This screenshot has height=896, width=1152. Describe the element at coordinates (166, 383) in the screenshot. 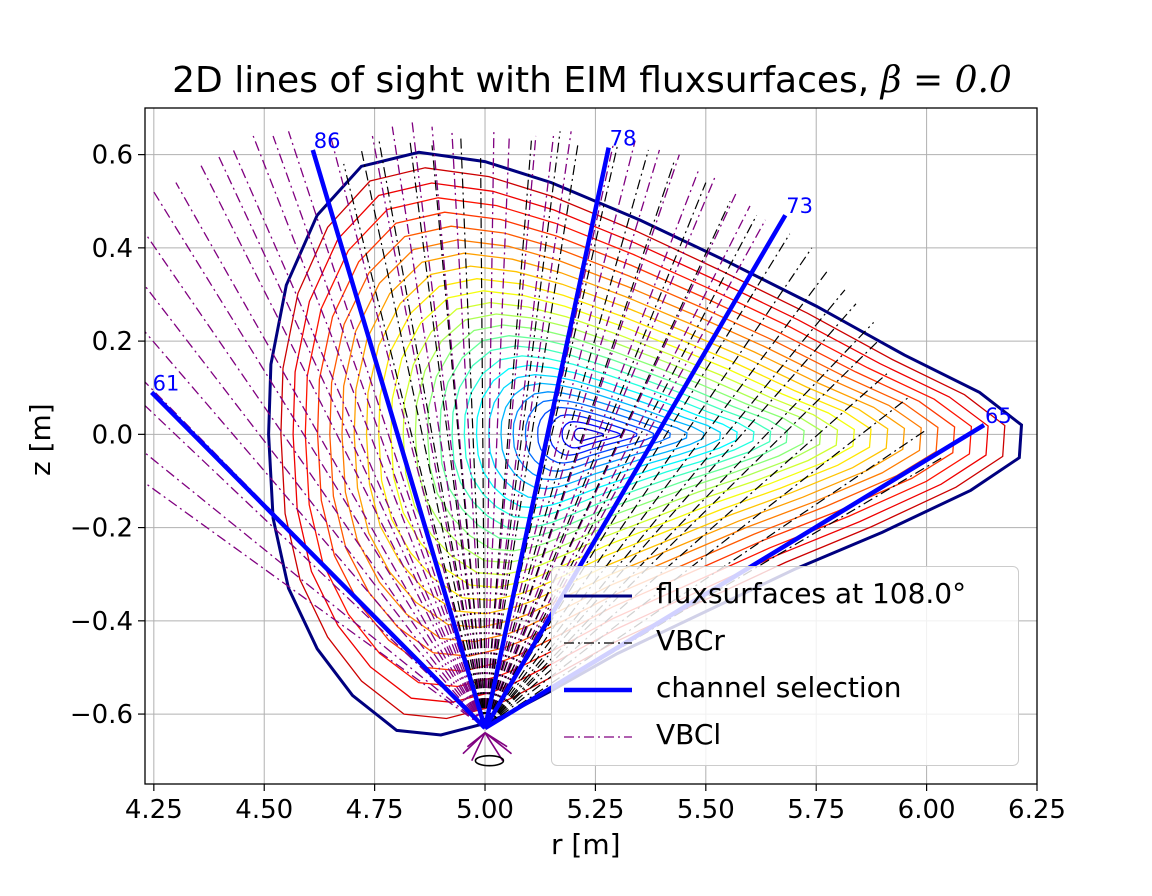

I see `channel-label: 61` at that location.